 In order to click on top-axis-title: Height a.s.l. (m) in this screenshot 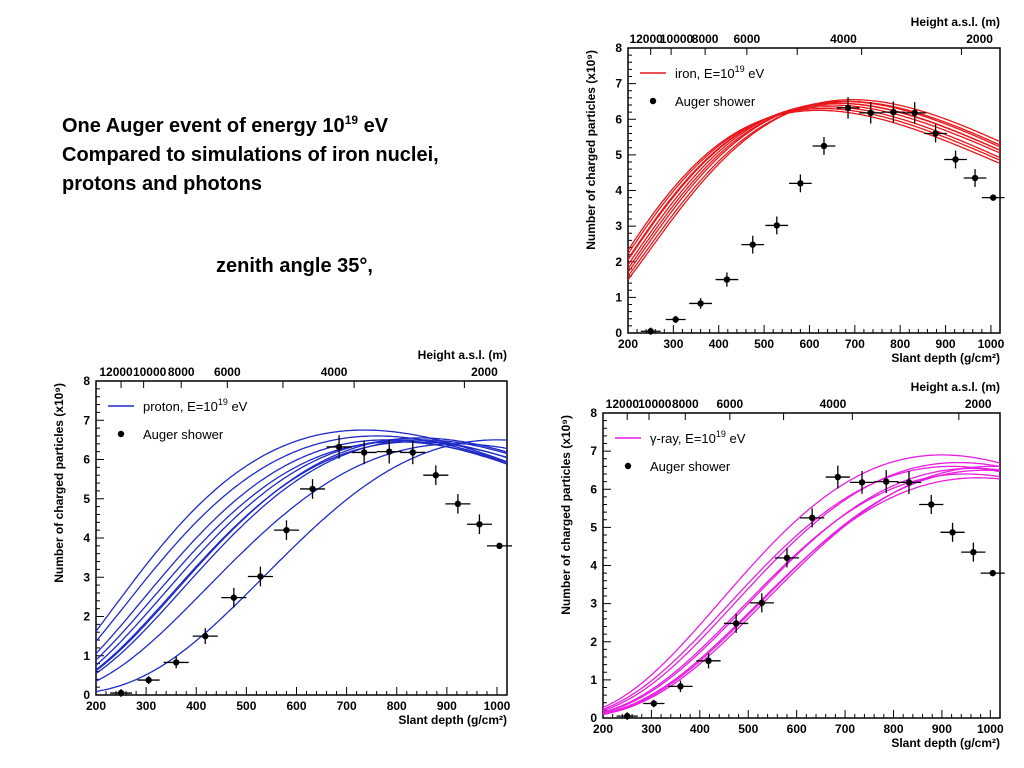, I will do `click(955, 22)`.